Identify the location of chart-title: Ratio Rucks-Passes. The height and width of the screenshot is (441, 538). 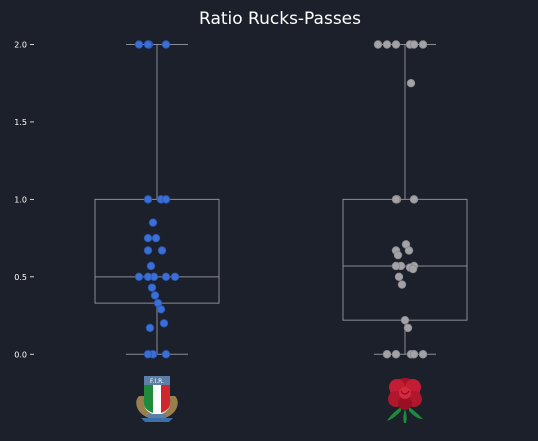
(280, 19).